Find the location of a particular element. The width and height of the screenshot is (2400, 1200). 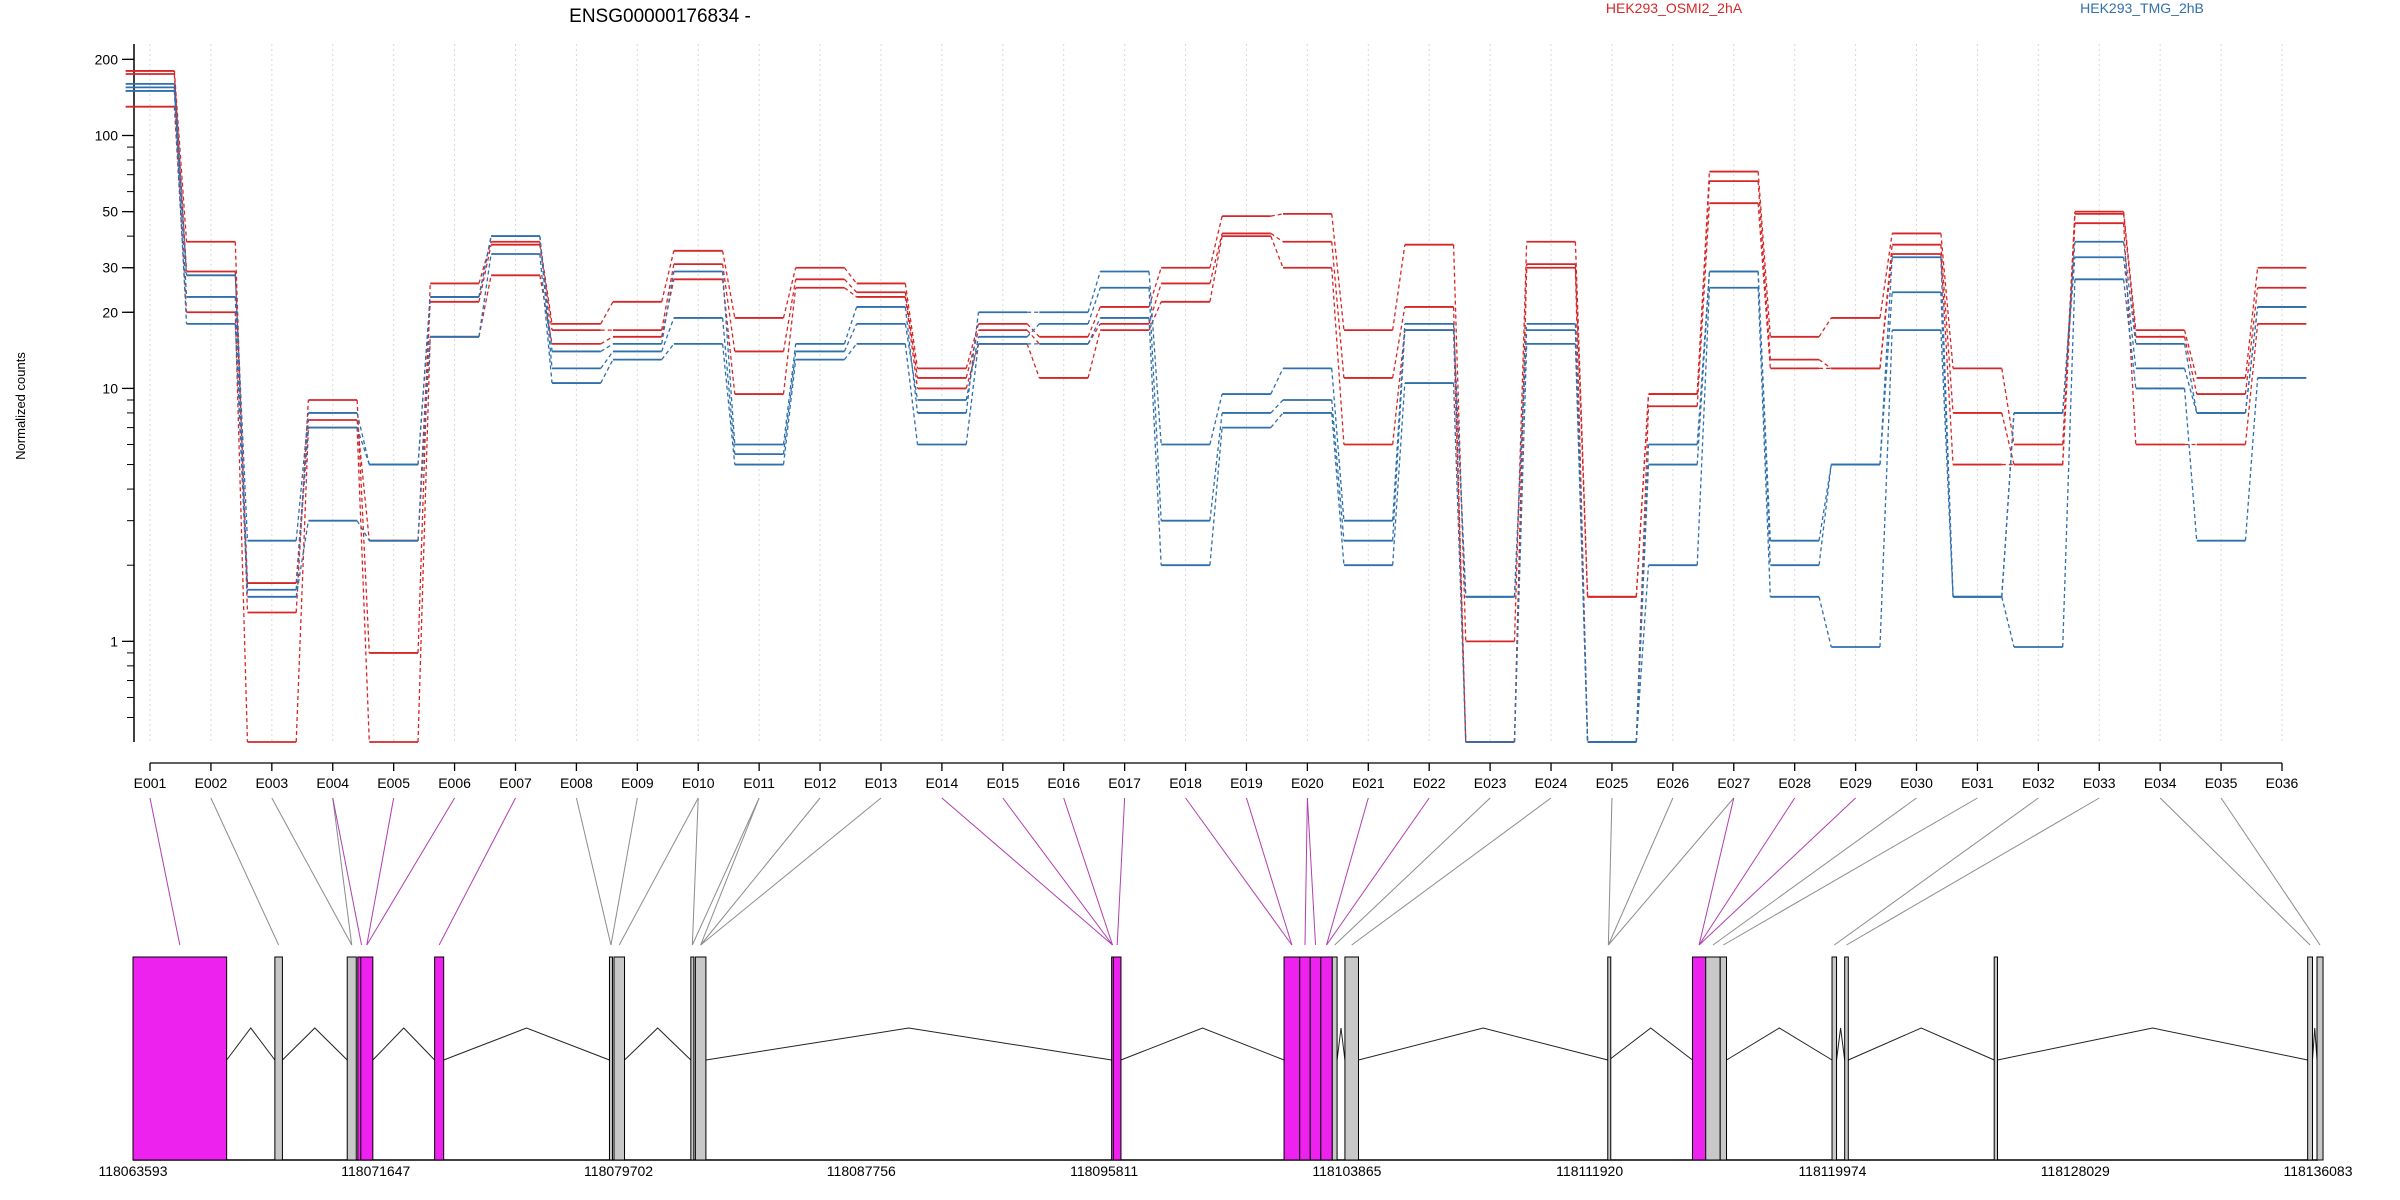

x-tick-label: E030 is located at coordinates (1916, 783).